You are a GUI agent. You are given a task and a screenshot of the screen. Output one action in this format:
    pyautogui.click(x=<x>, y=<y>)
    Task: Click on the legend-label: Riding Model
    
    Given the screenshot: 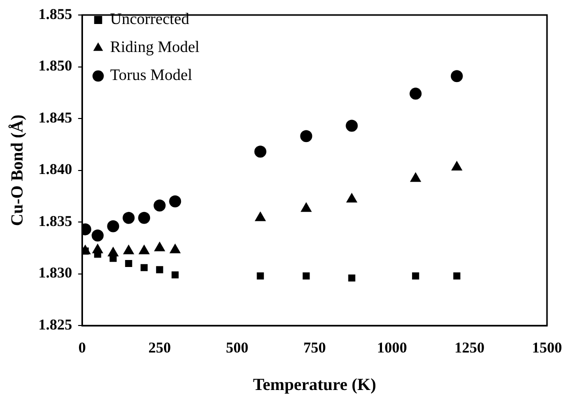 What is the action you would take?
    pyautogui.click(x=155, y=47)
    